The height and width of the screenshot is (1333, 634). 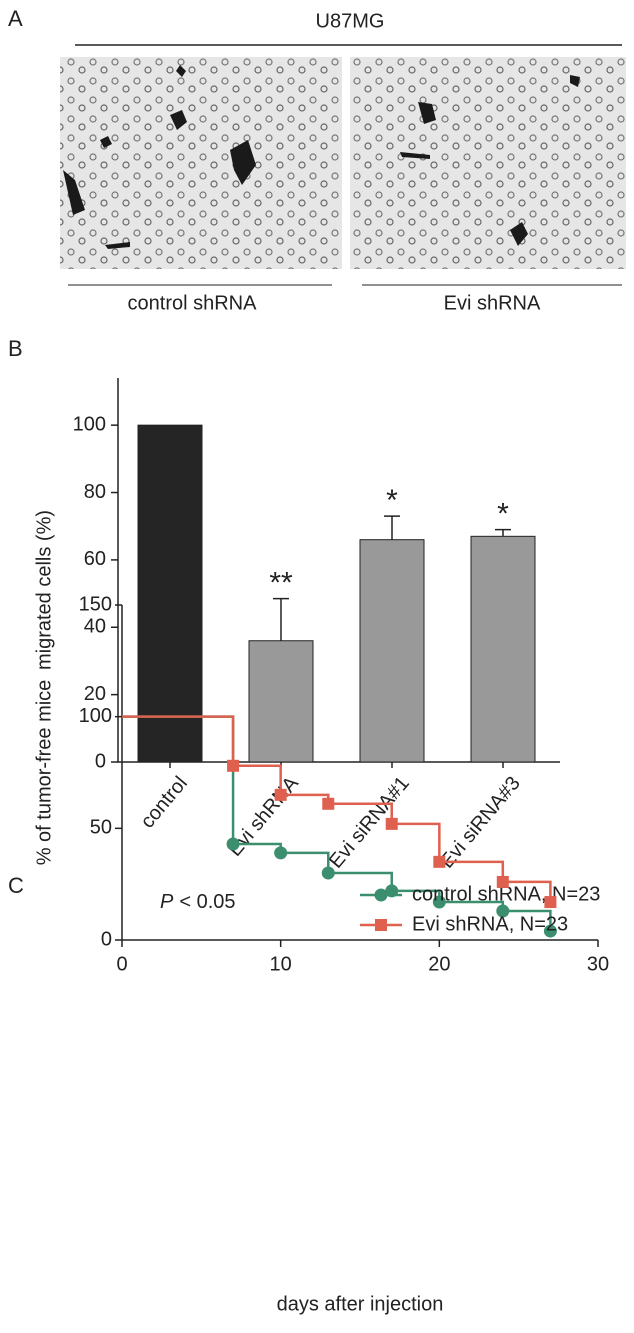 I want to click on image-caption: control shRNA, so click(x=193, y=303).